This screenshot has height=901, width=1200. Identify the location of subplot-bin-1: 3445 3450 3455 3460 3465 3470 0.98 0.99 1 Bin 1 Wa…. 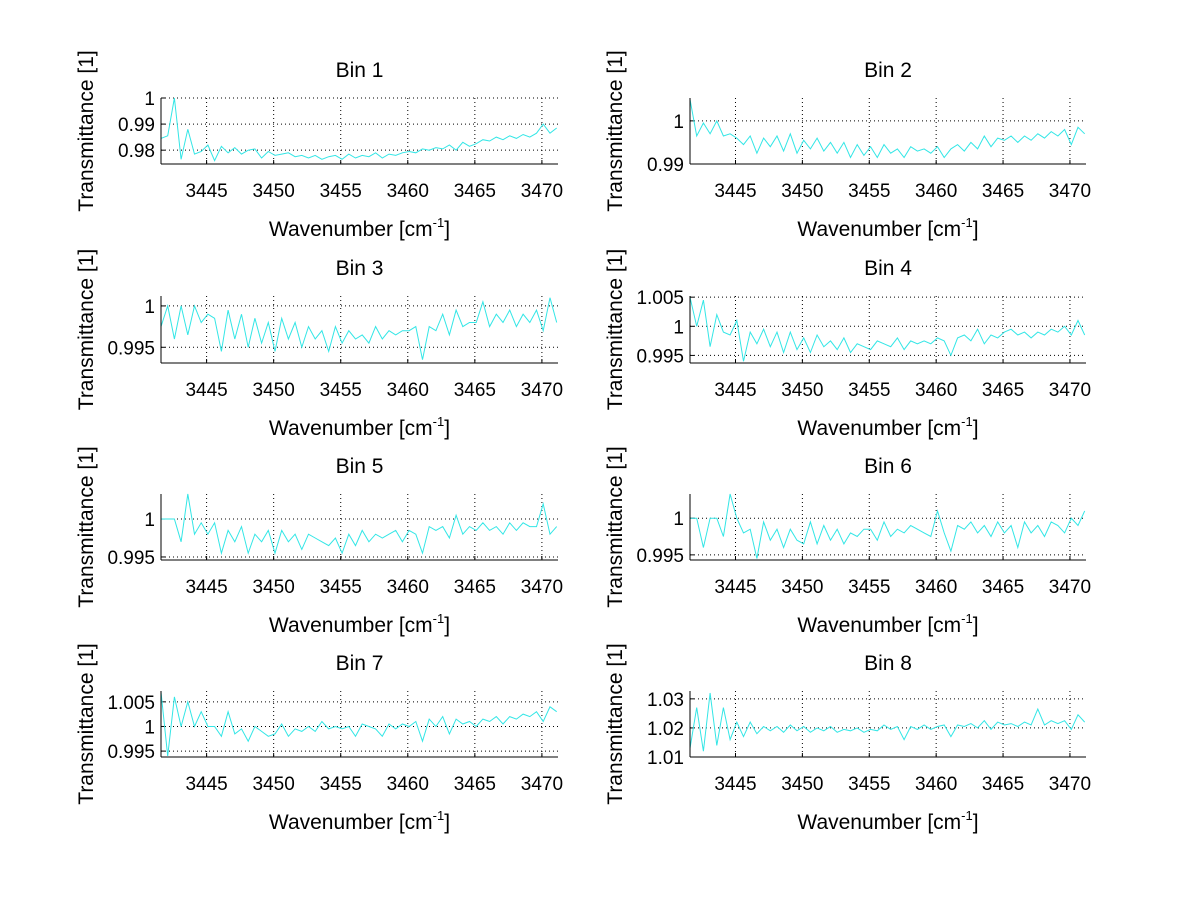
(319, 145).